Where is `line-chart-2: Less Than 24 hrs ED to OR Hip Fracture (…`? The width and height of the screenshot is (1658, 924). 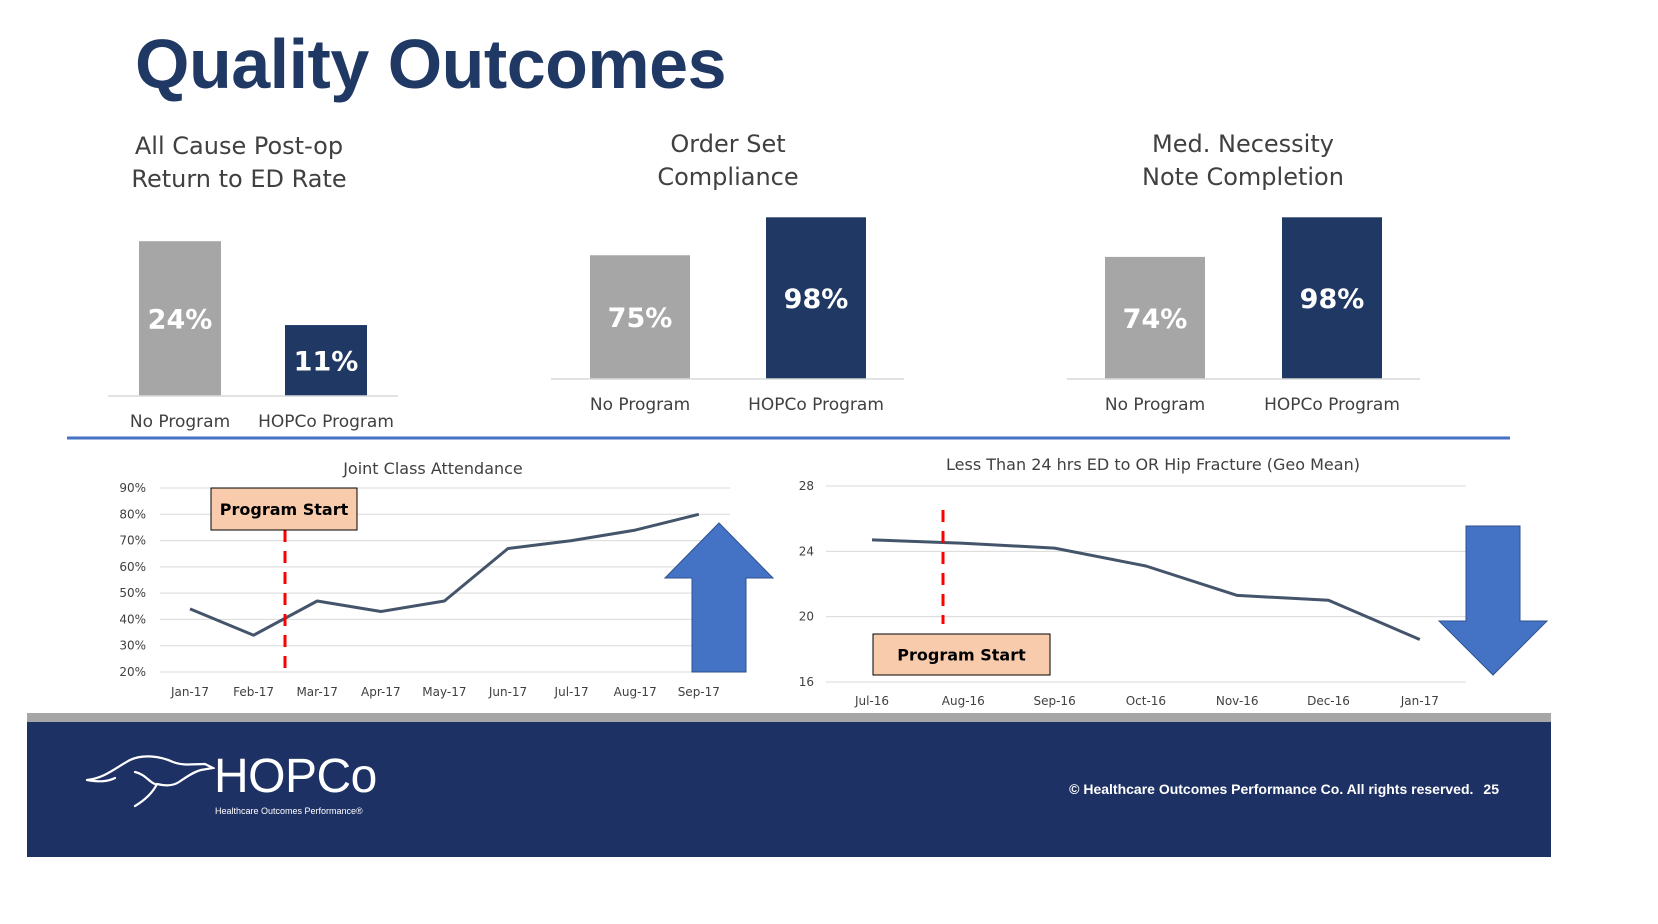
line-chart-2: Less Than 24 hrs ED to OR Hip Fracture (… is located at coordinates (1174, 581).